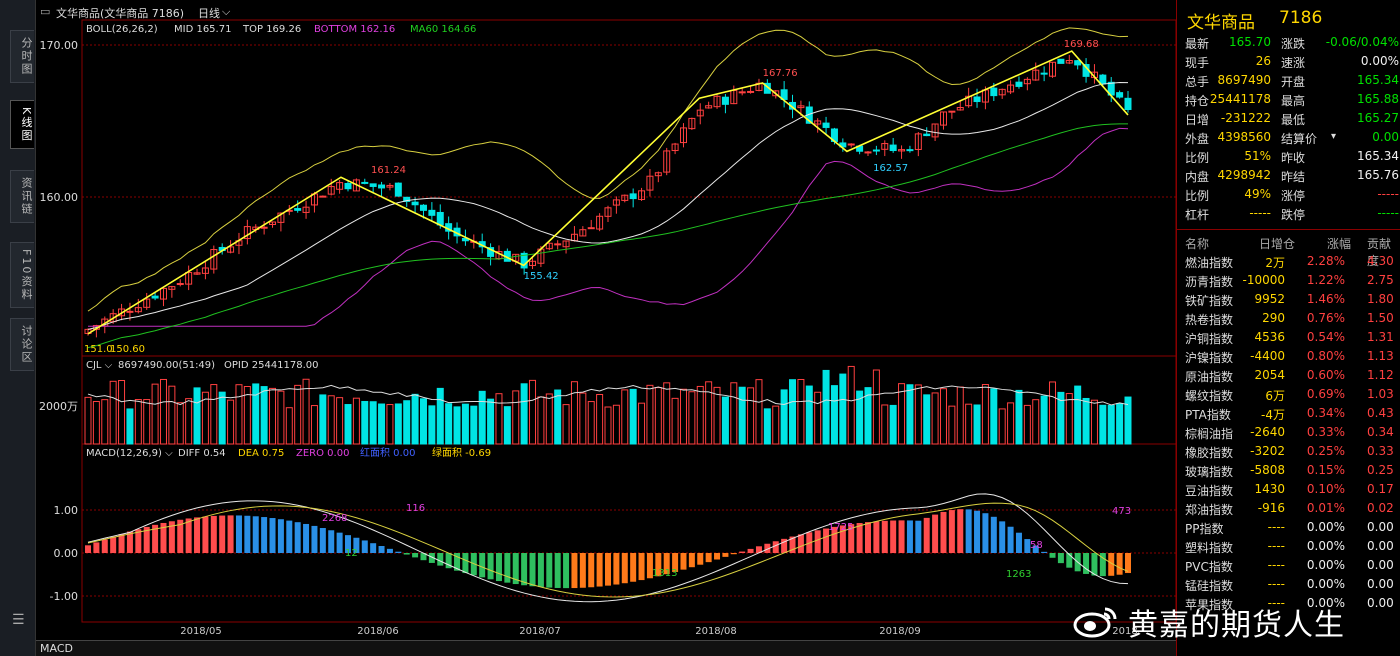  Describe the element at coordinates (1277, 244) in the screenshot. I see `column-header: 日增仓` at that location.